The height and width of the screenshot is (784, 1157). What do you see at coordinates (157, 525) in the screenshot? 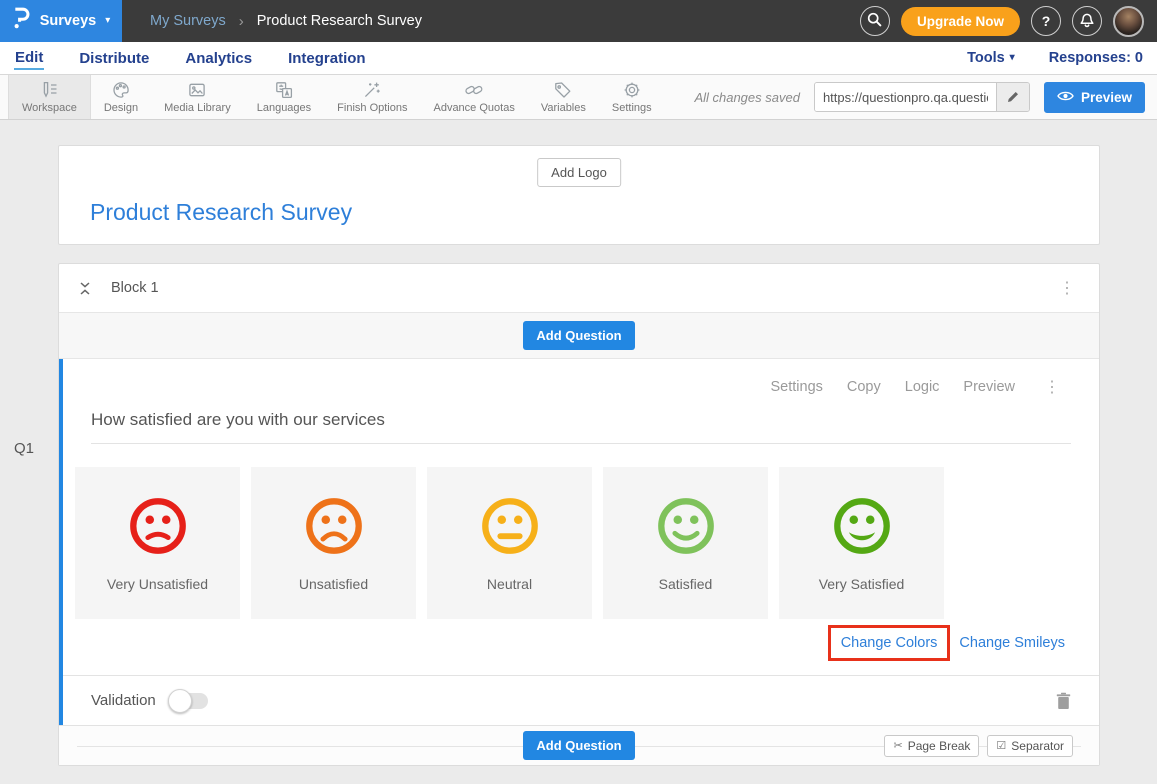
I see `sad-face-icon` at bounding box center [157, 525].